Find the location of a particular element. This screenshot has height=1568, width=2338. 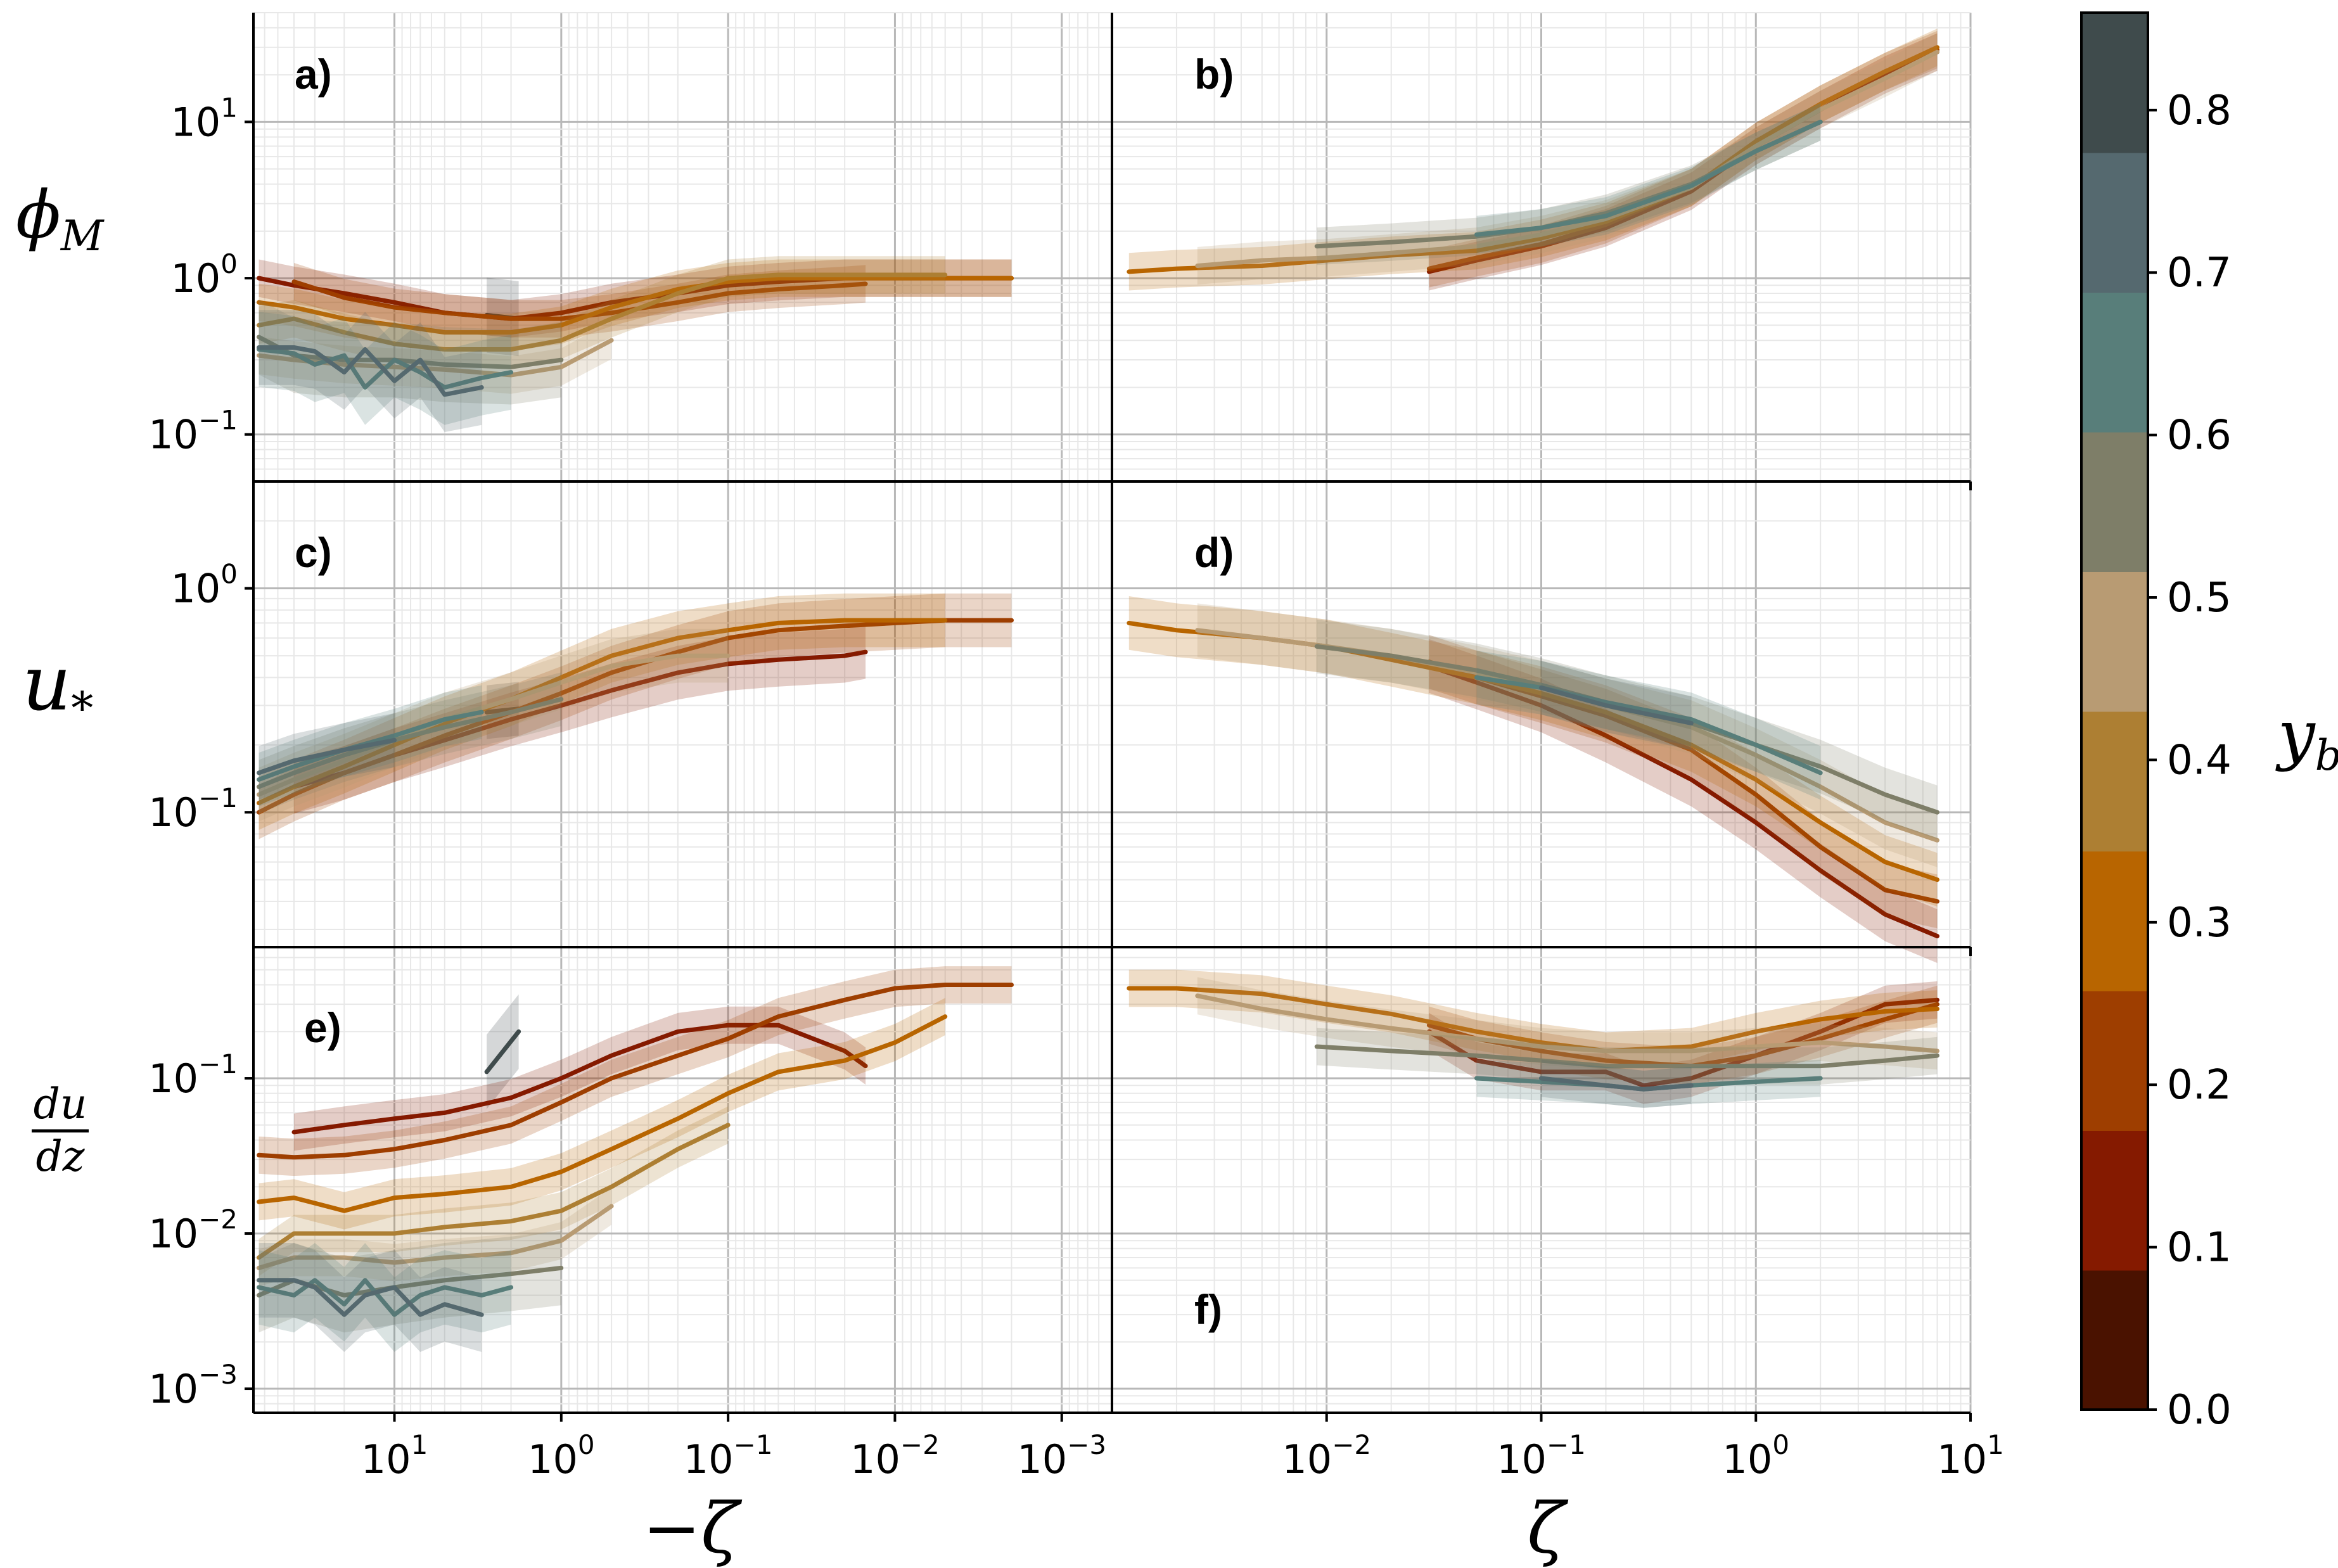

xlabel-right: ζ is located at coordinates (1548, 1528).